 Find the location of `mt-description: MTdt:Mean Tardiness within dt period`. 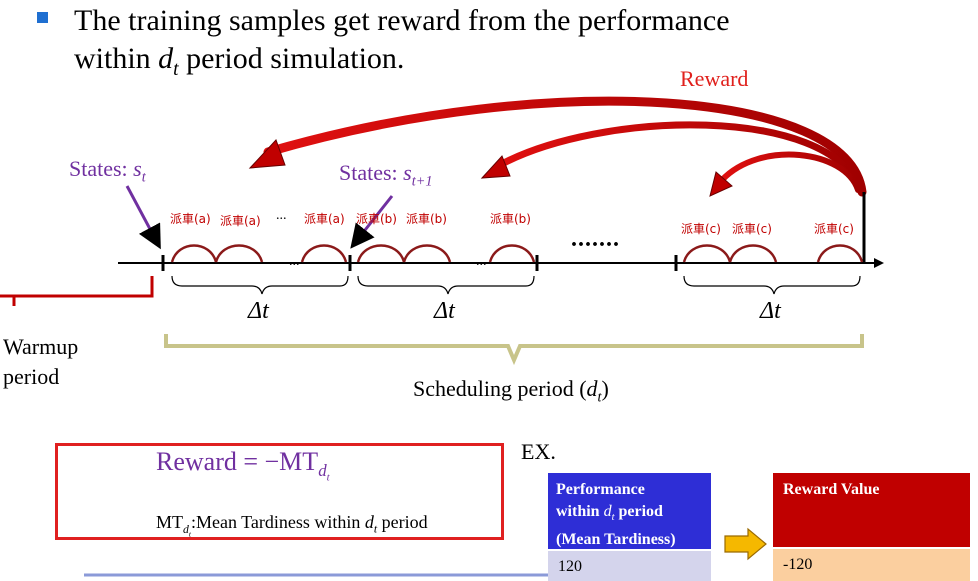

mt-description: MTdt:Mean Tardiness within dt period is located at coordinates (292, 525).